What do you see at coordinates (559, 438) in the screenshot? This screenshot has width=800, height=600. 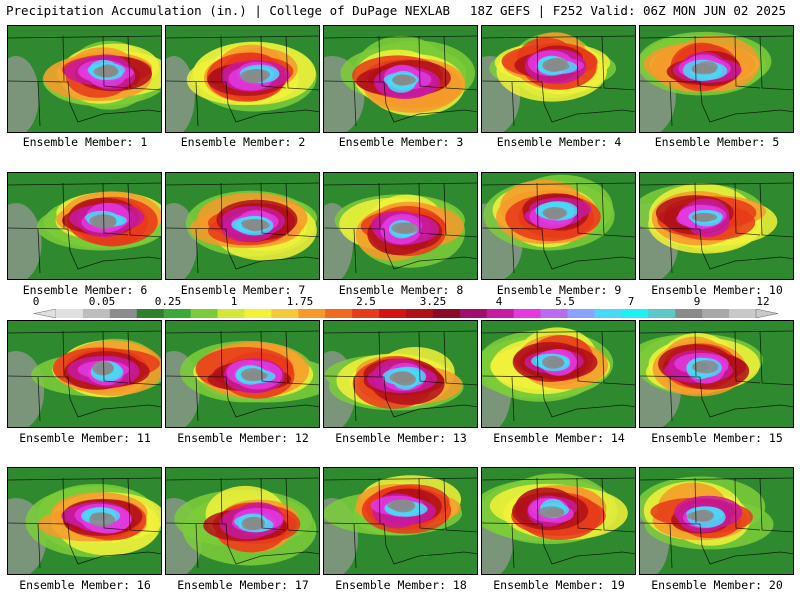 I see `ensemble-member-label: Ensemble Member: 14` at bounding box center [559, 438].